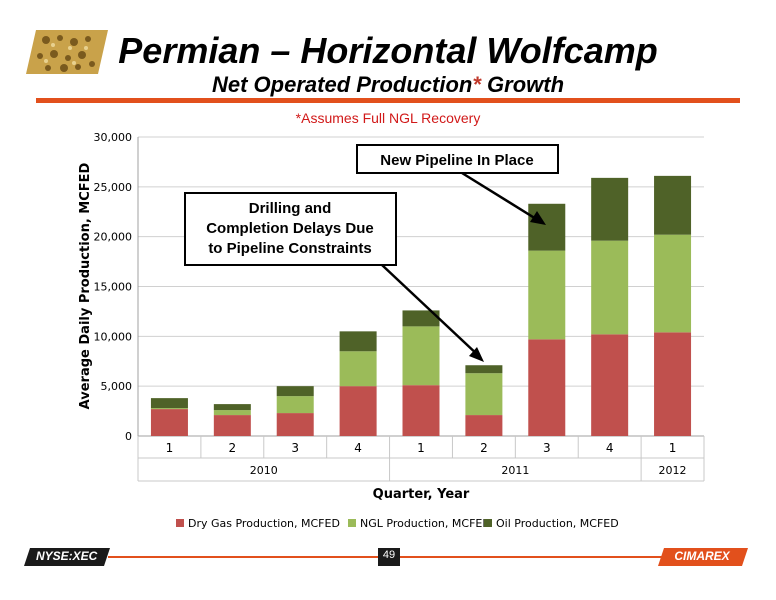 Image resolution: width=776 pixels, height=600 pixels. What do you see at coordinates (501, 197) in the screenshot?
I see `annotation-arrow-pipeline` at bounding box center [501, 197].